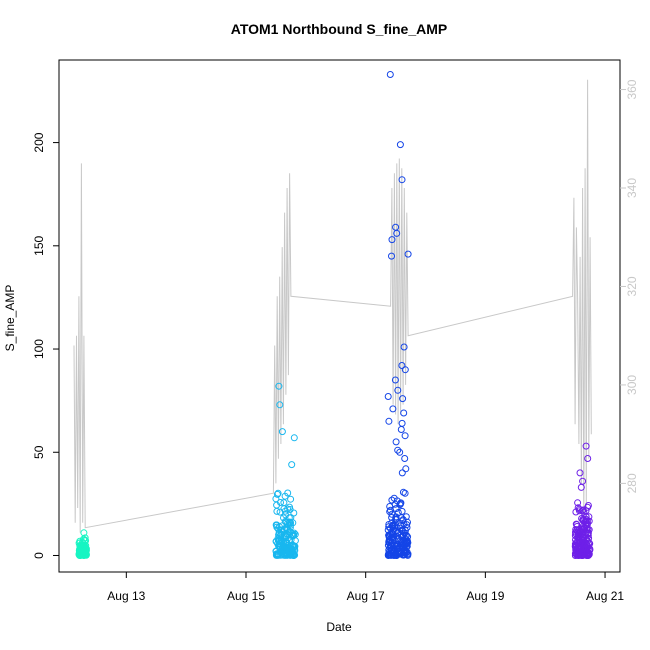  I want to click on y2-tick-label: 280, so click(632, 483).